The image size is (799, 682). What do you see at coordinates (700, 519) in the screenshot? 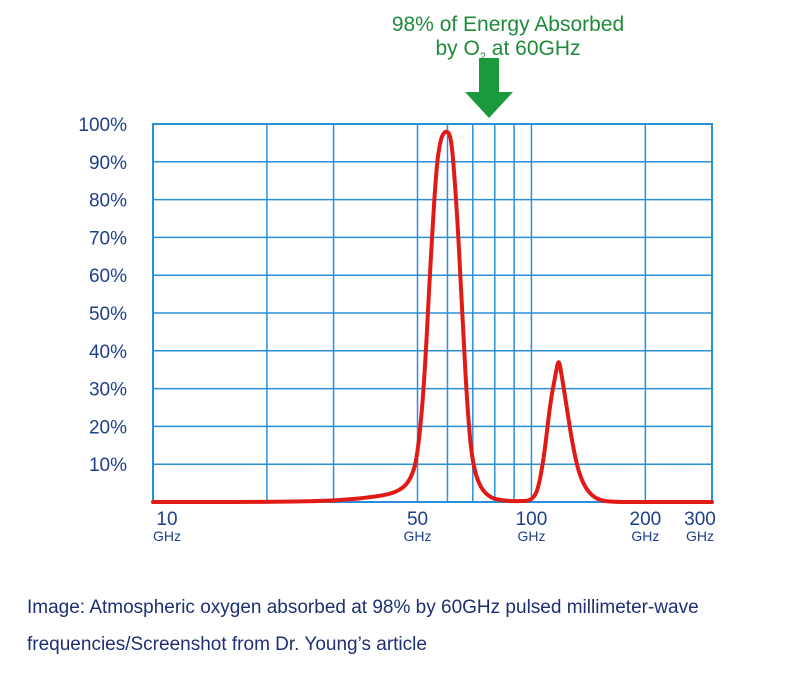
I see `x-tick-label: 300` at bounding box center [700, 519].